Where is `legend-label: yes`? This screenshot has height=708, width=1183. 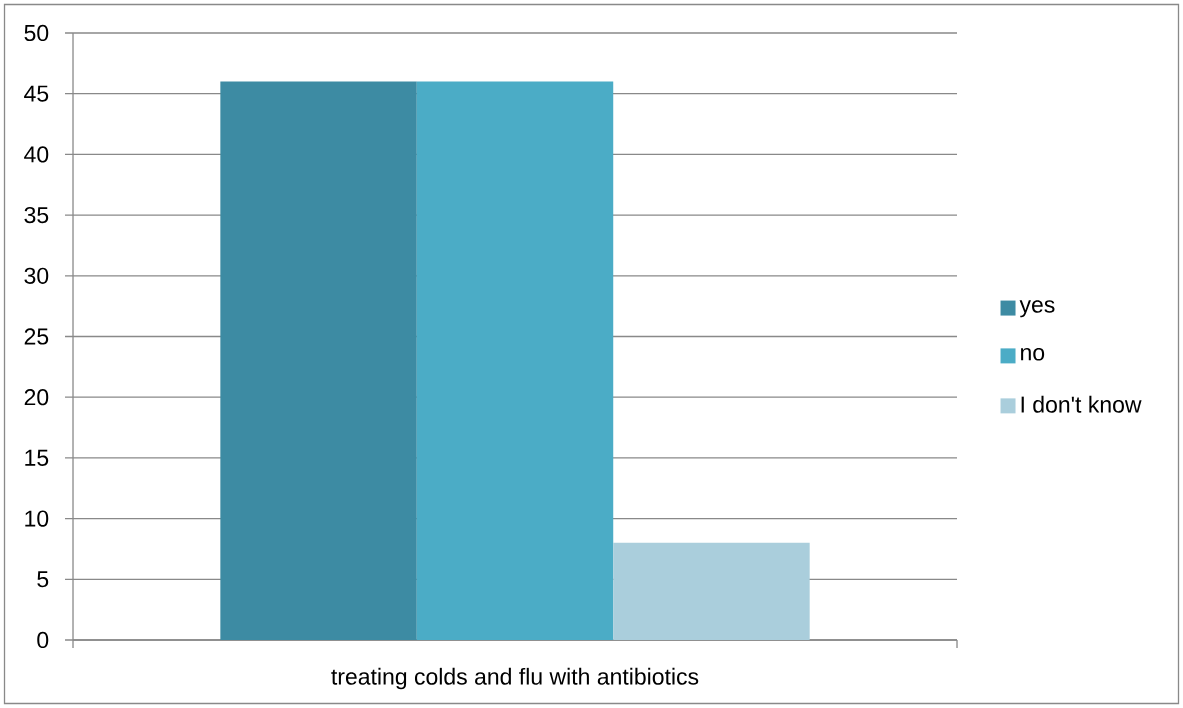
legend-label: yes is located at coordinates (1037, 309).